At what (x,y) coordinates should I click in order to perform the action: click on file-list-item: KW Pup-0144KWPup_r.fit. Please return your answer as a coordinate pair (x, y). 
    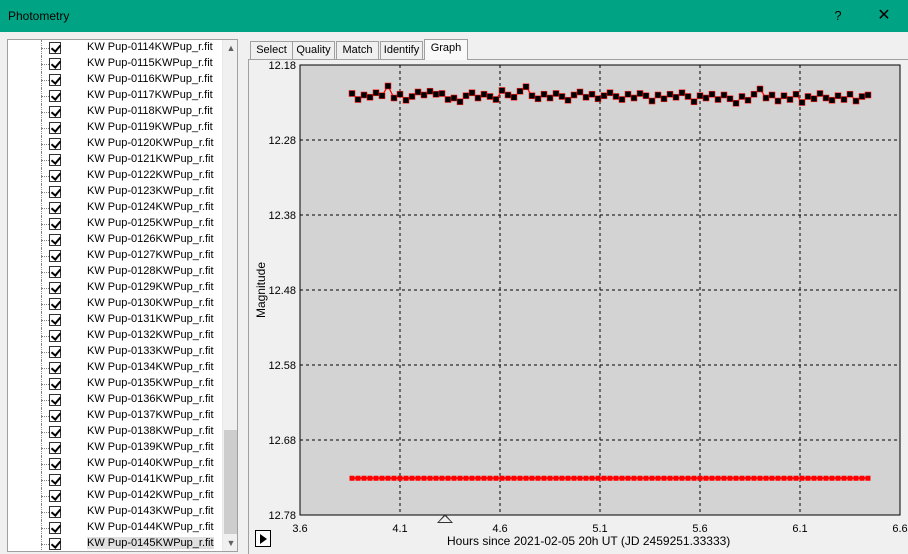
    Looking at the image, I should click on (115, 528).